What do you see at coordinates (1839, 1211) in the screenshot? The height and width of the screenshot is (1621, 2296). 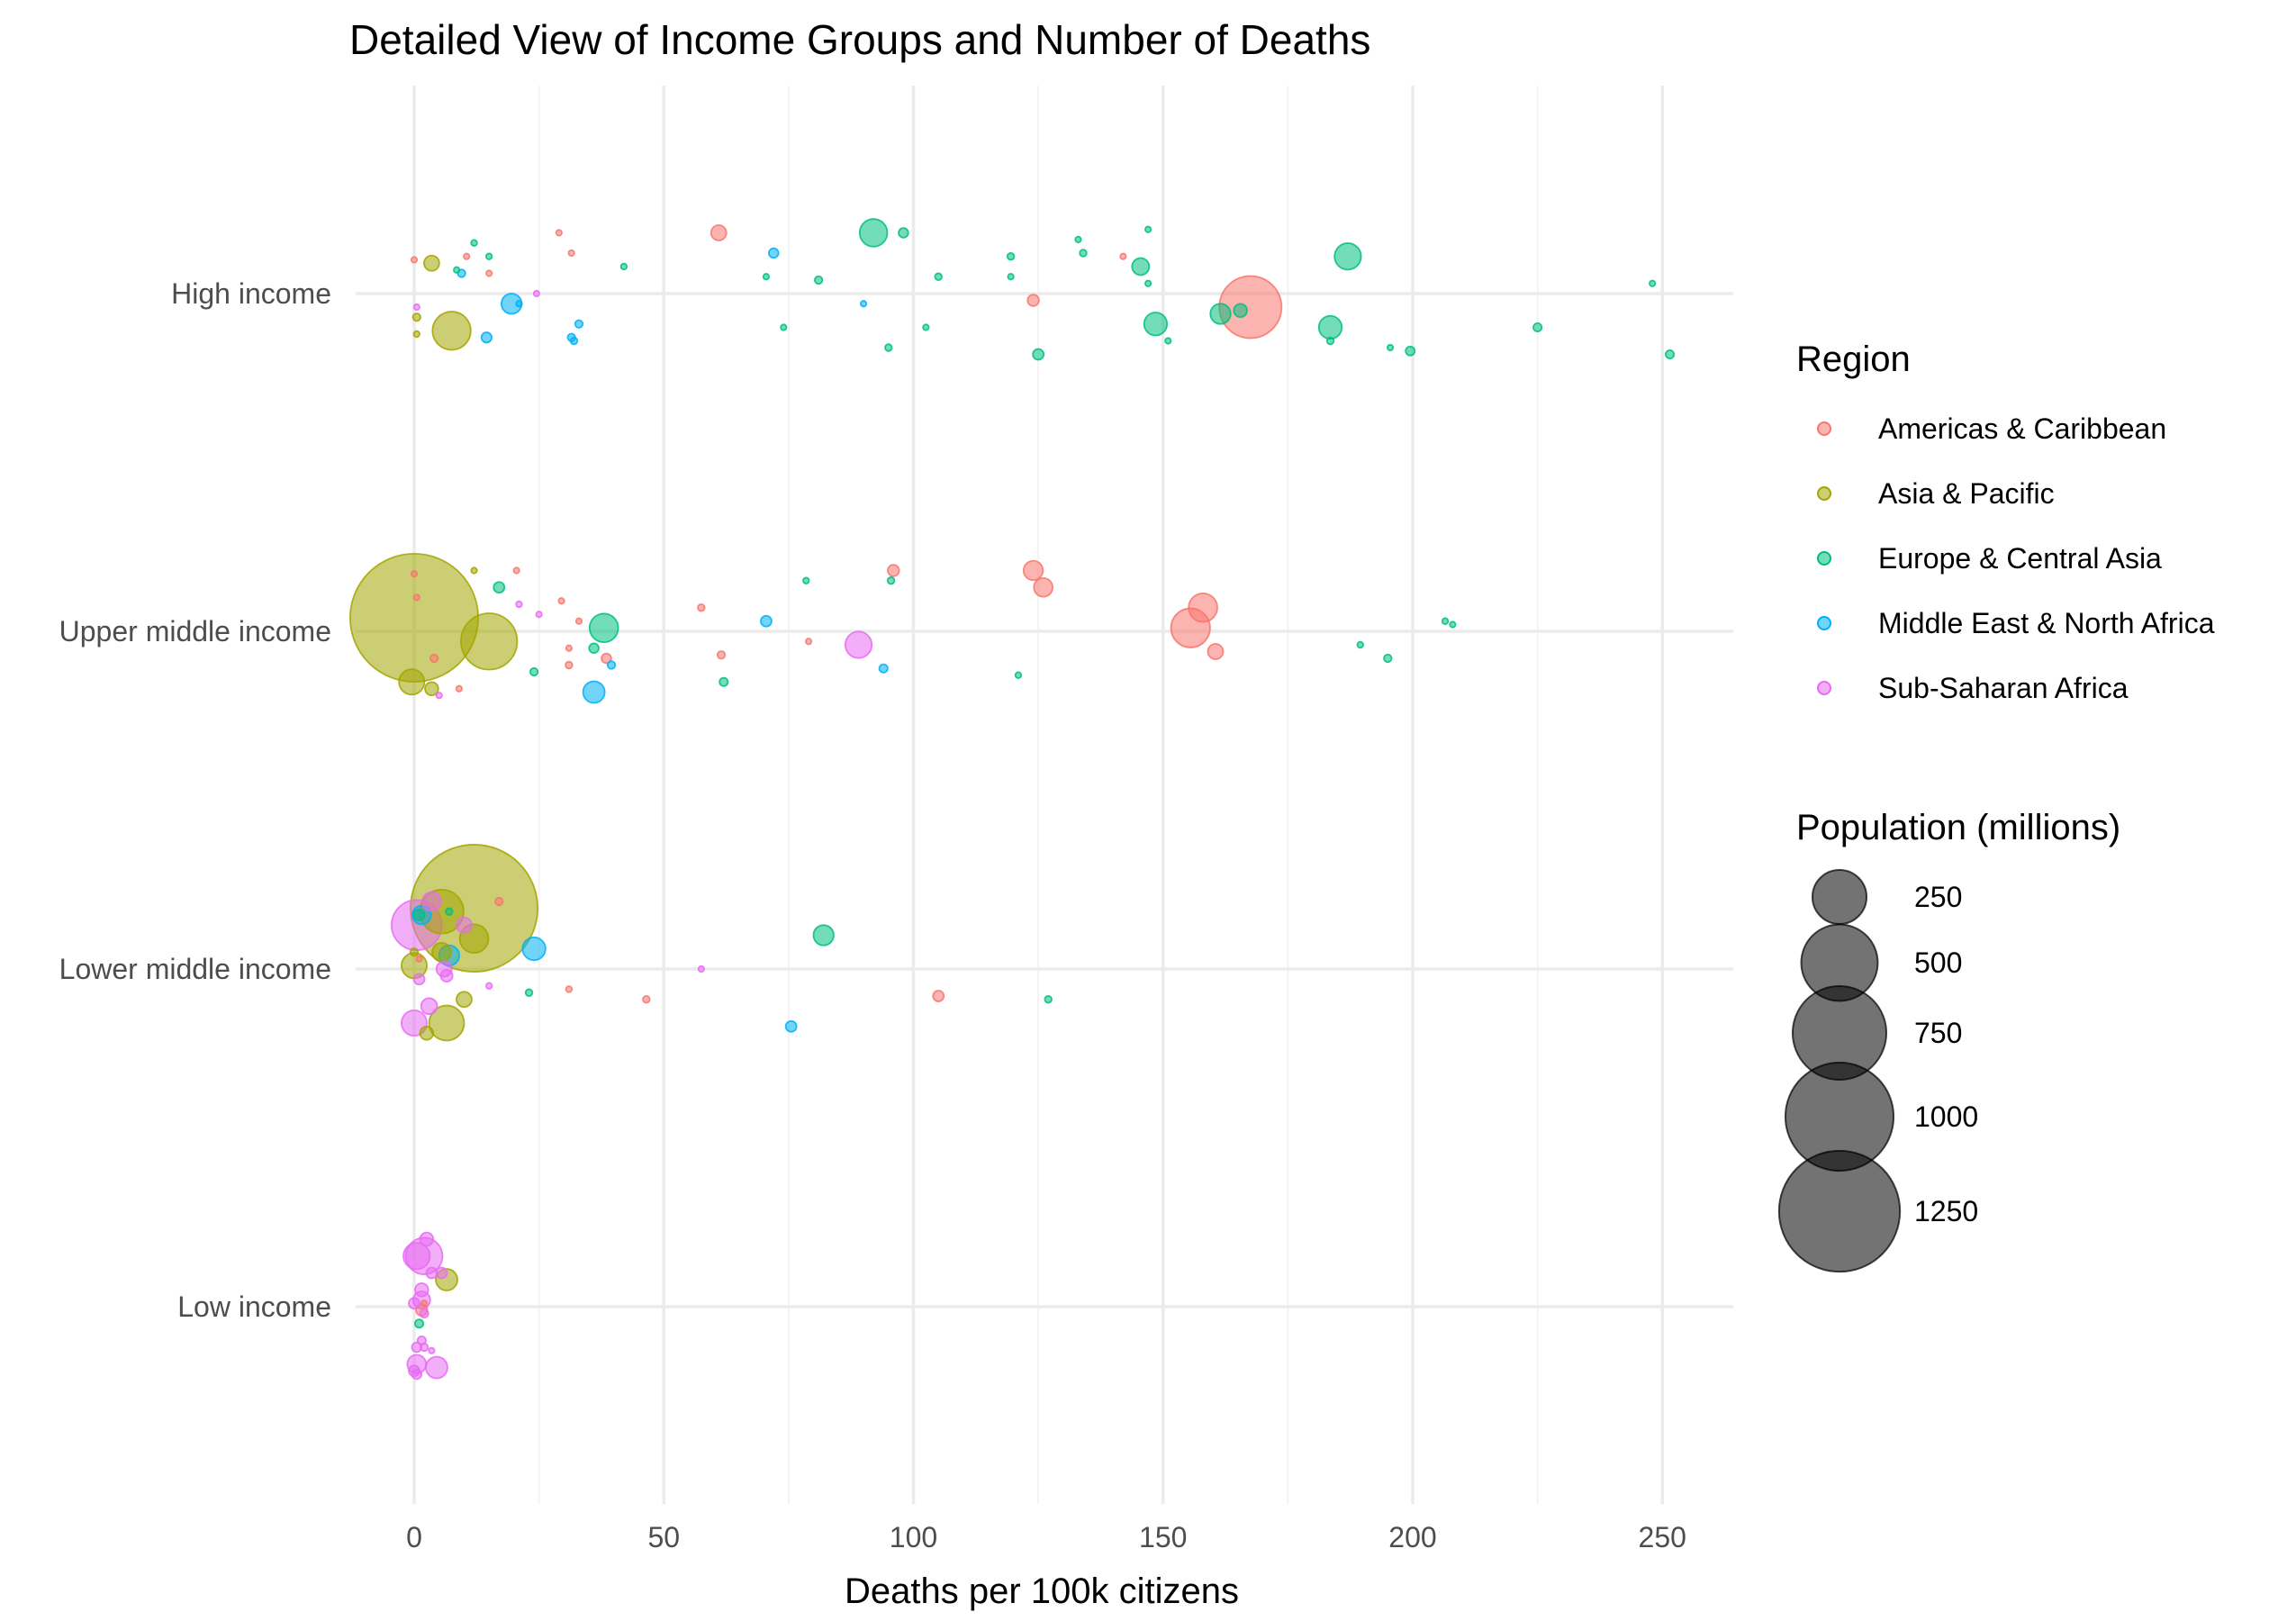 I see `legend-size-key` at bounding box center [1839, 1211].